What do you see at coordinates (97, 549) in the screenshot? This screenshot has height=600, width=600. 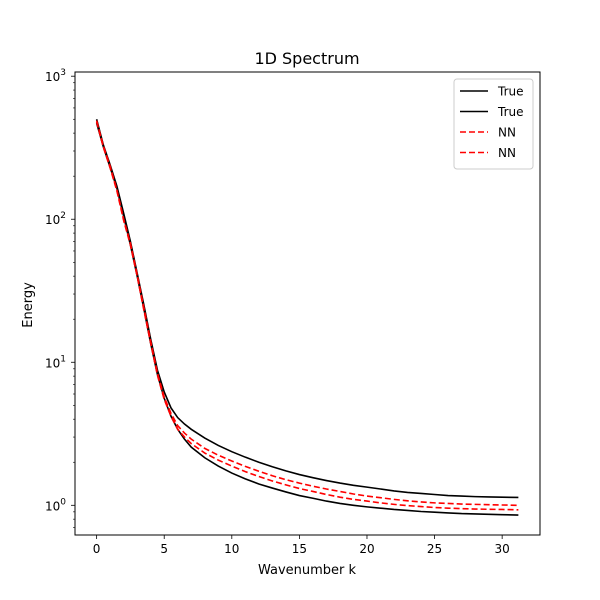 I see `x-tick-label: 0` at bounding box center [97, 549].